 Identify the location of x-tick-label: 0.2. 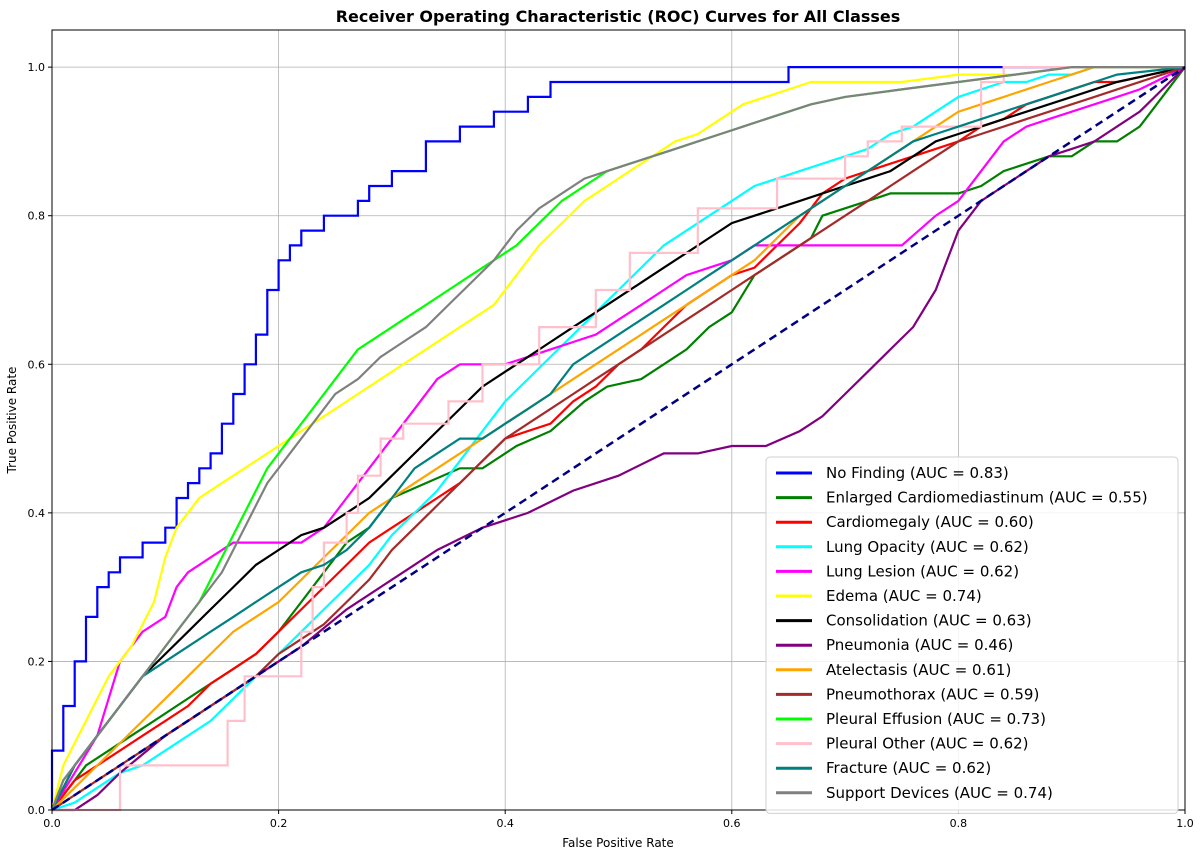
(279, 823).